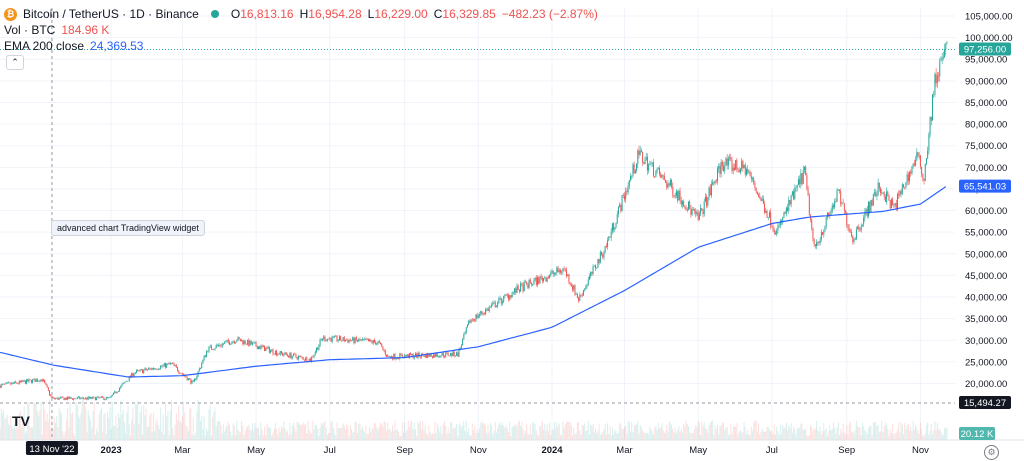  What do you see at coordinates (30, 30) in the screenshot?
I see `volume-legend-label: Vol · BTC` at bounding box center [30, 30].